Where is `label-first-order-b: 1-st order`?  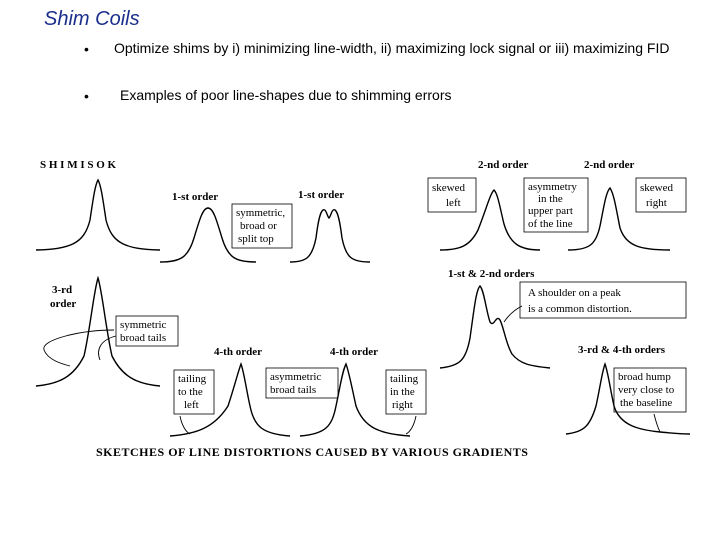 label-first-order-b: 1-st order is located at coordinates (321, 195).